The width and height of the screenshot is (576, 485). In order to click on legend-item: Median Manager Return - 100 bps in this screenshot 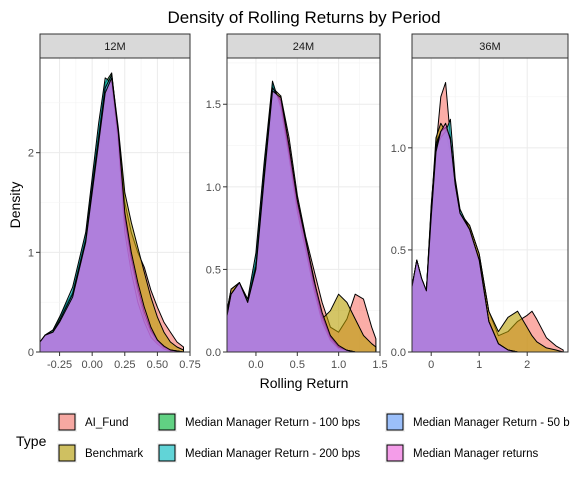, I will do `click(258, 422)`.